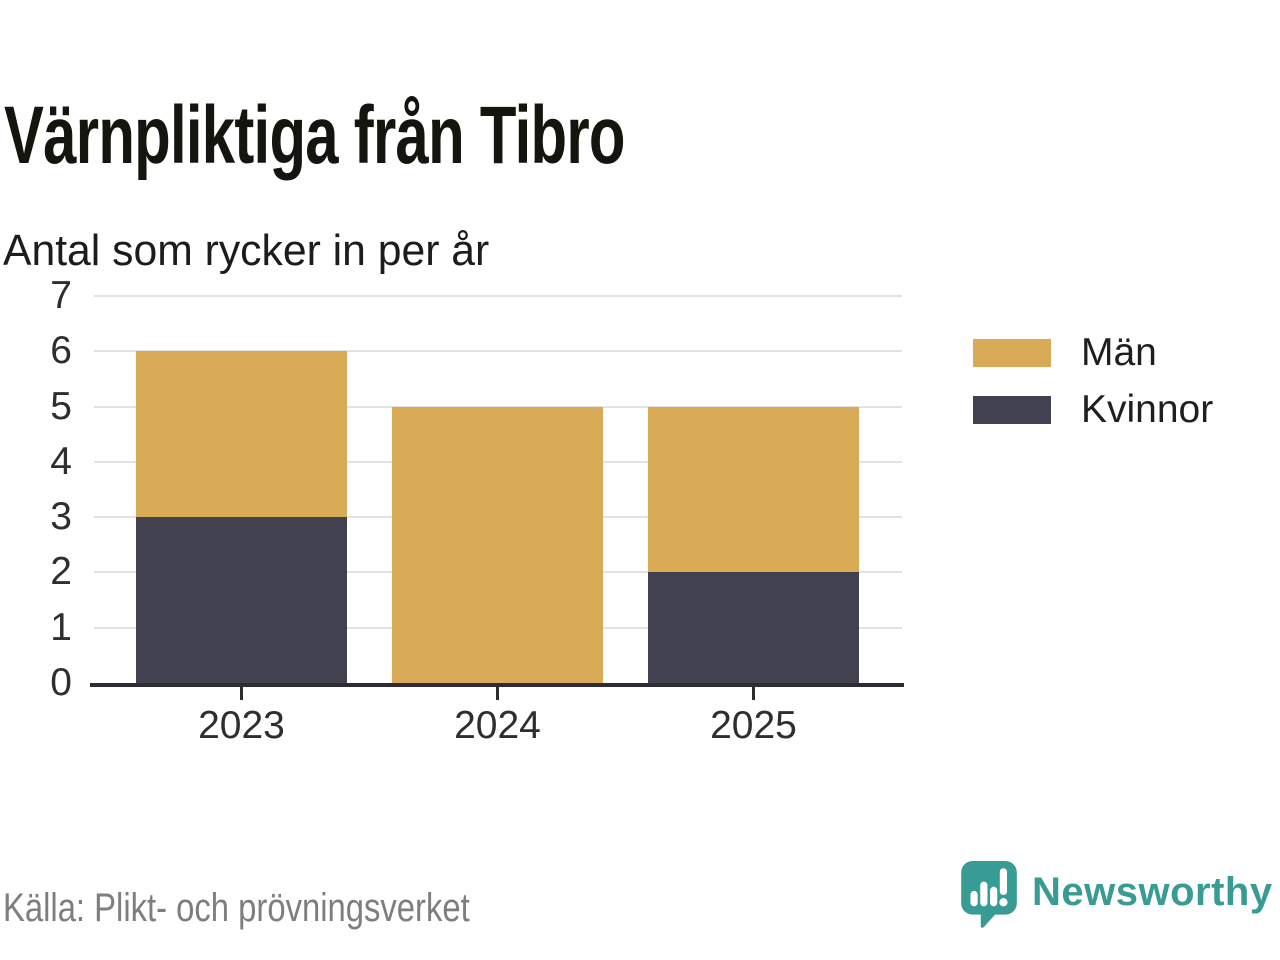 The image size is (1280, 960). I want to click on brand-name: Newsworthy, so click(1152, 892).